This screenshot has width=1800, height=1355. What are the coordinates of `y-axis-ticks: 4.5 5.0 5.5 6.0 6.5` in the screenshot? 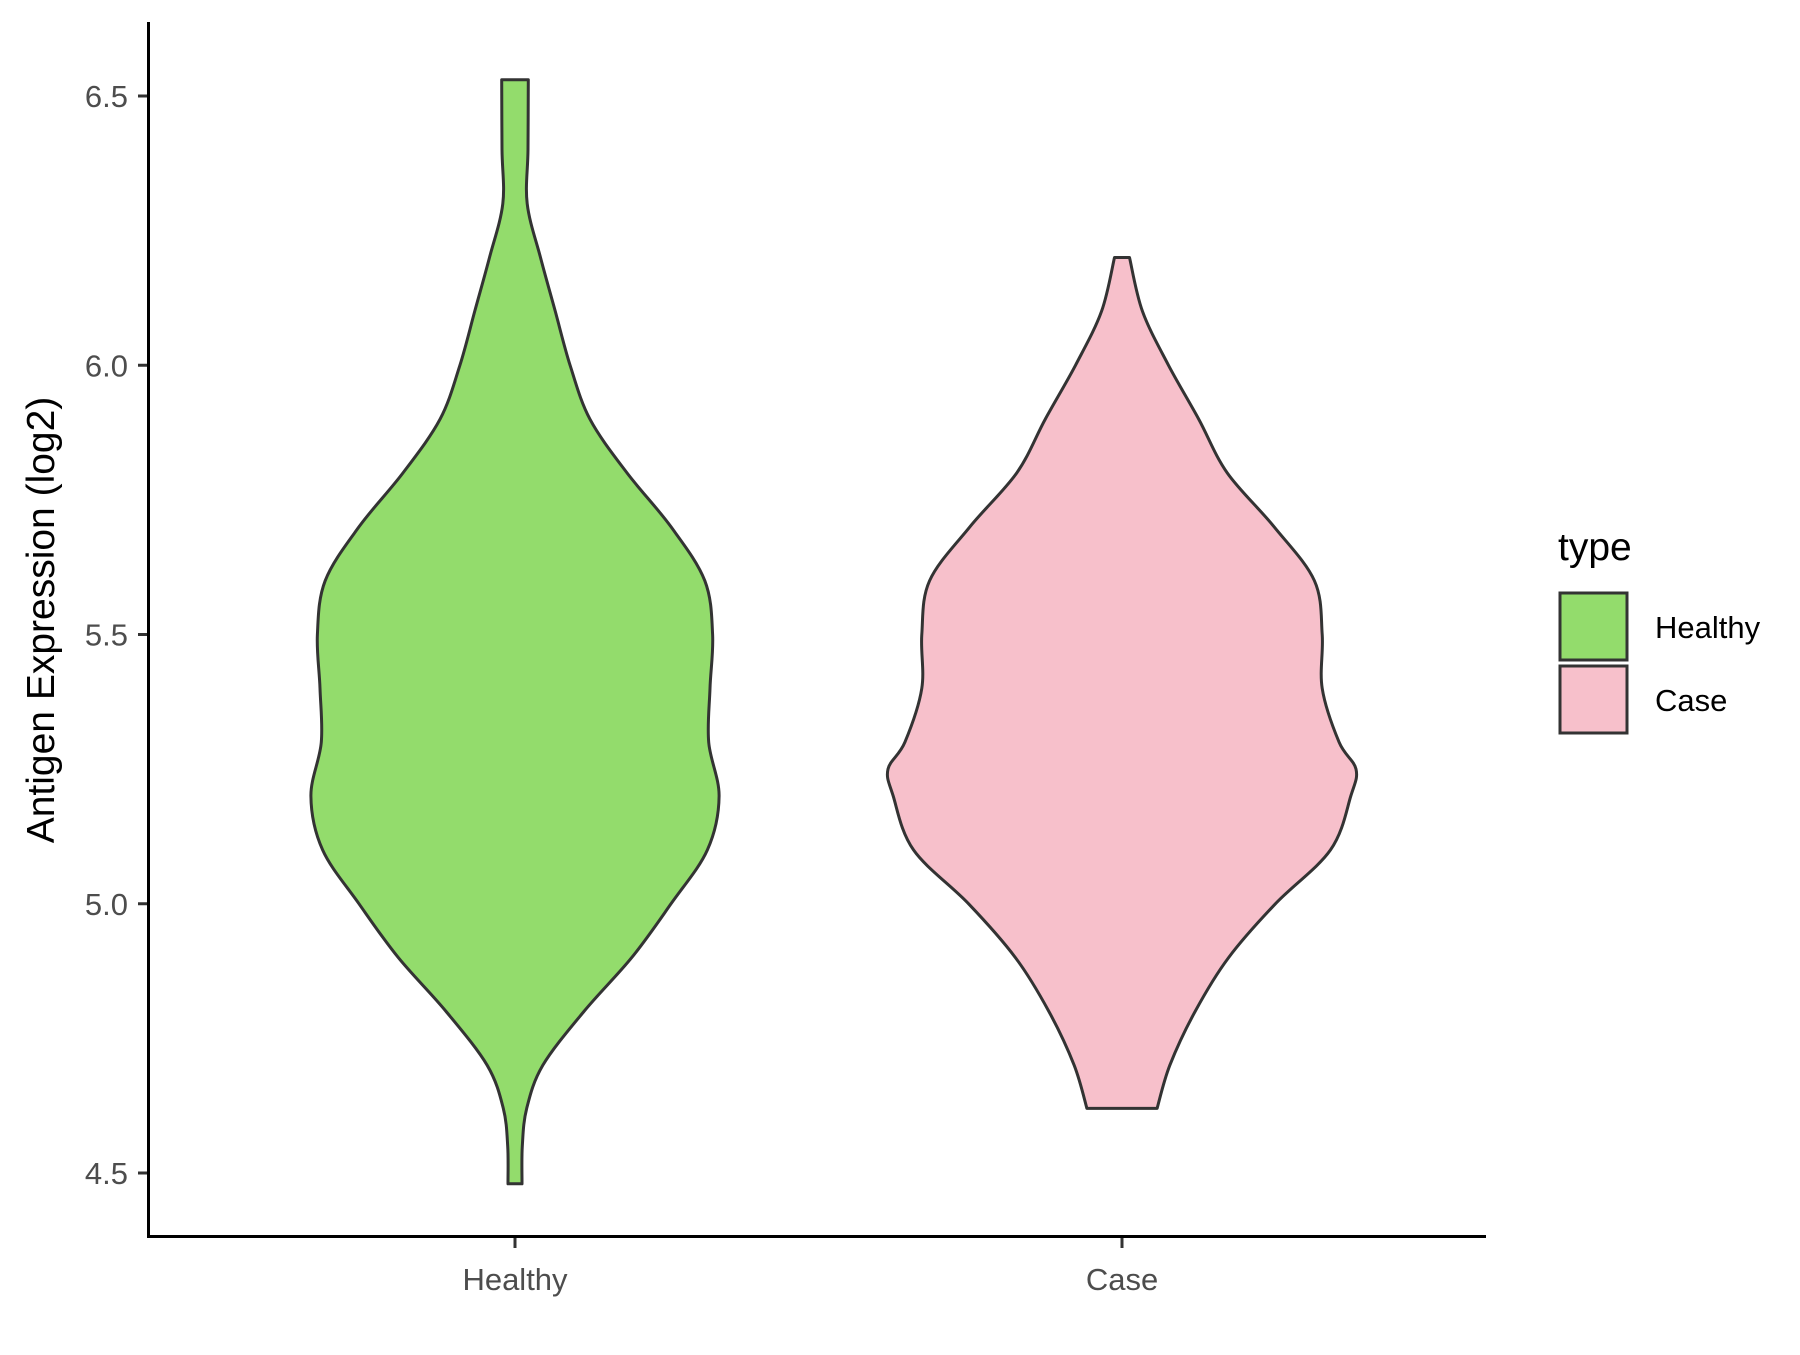 It's located at (116, 635).